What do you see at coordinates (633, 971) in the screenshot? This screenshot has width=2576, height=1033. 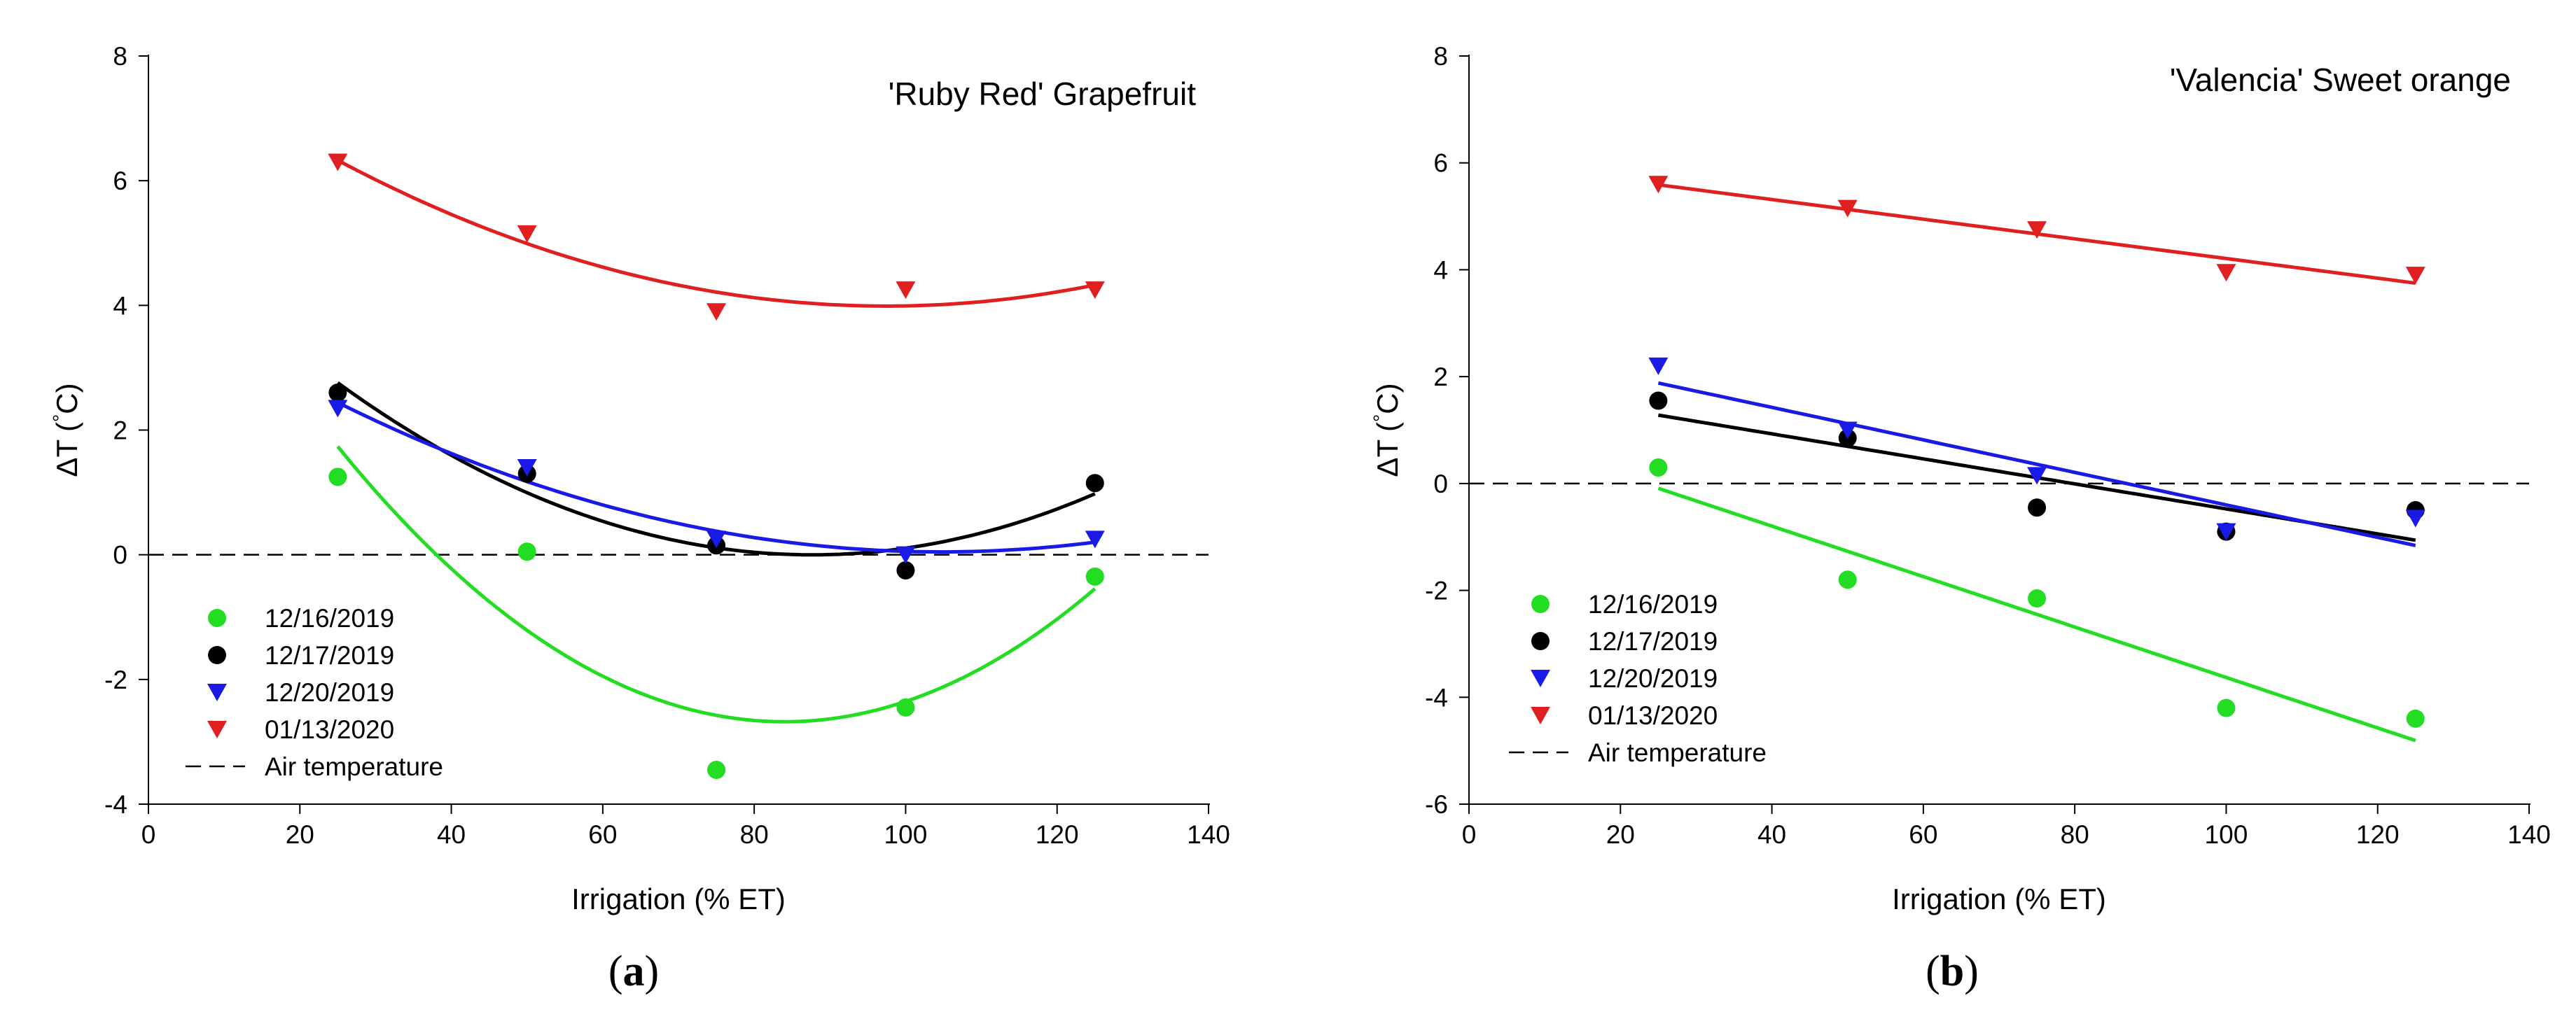 I see `panel-caption: (a)` at bounding box center [633, 971].